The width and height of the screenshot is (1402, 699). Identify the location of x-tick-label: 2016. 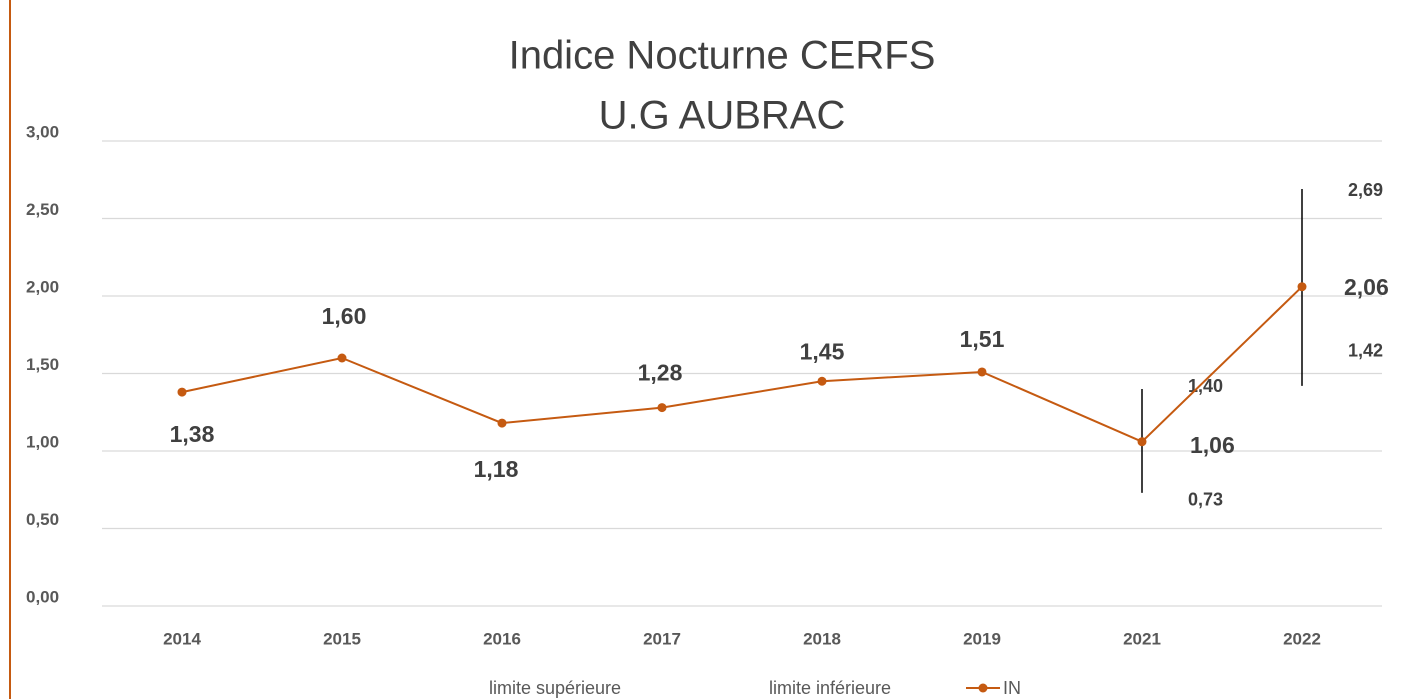
(502, 638).